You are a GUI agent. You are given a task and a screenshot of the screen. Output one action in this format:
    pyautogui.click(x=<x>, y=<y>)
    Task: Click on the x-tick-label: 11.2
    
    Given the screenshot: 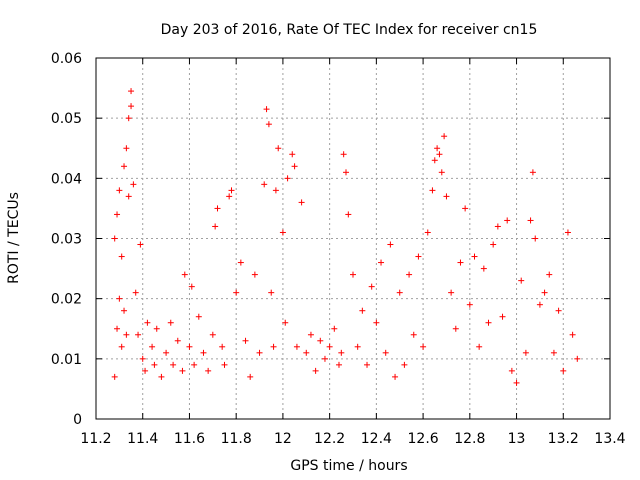 What is the action you would take?
    pyautogui.click(x=95, y=439)
    